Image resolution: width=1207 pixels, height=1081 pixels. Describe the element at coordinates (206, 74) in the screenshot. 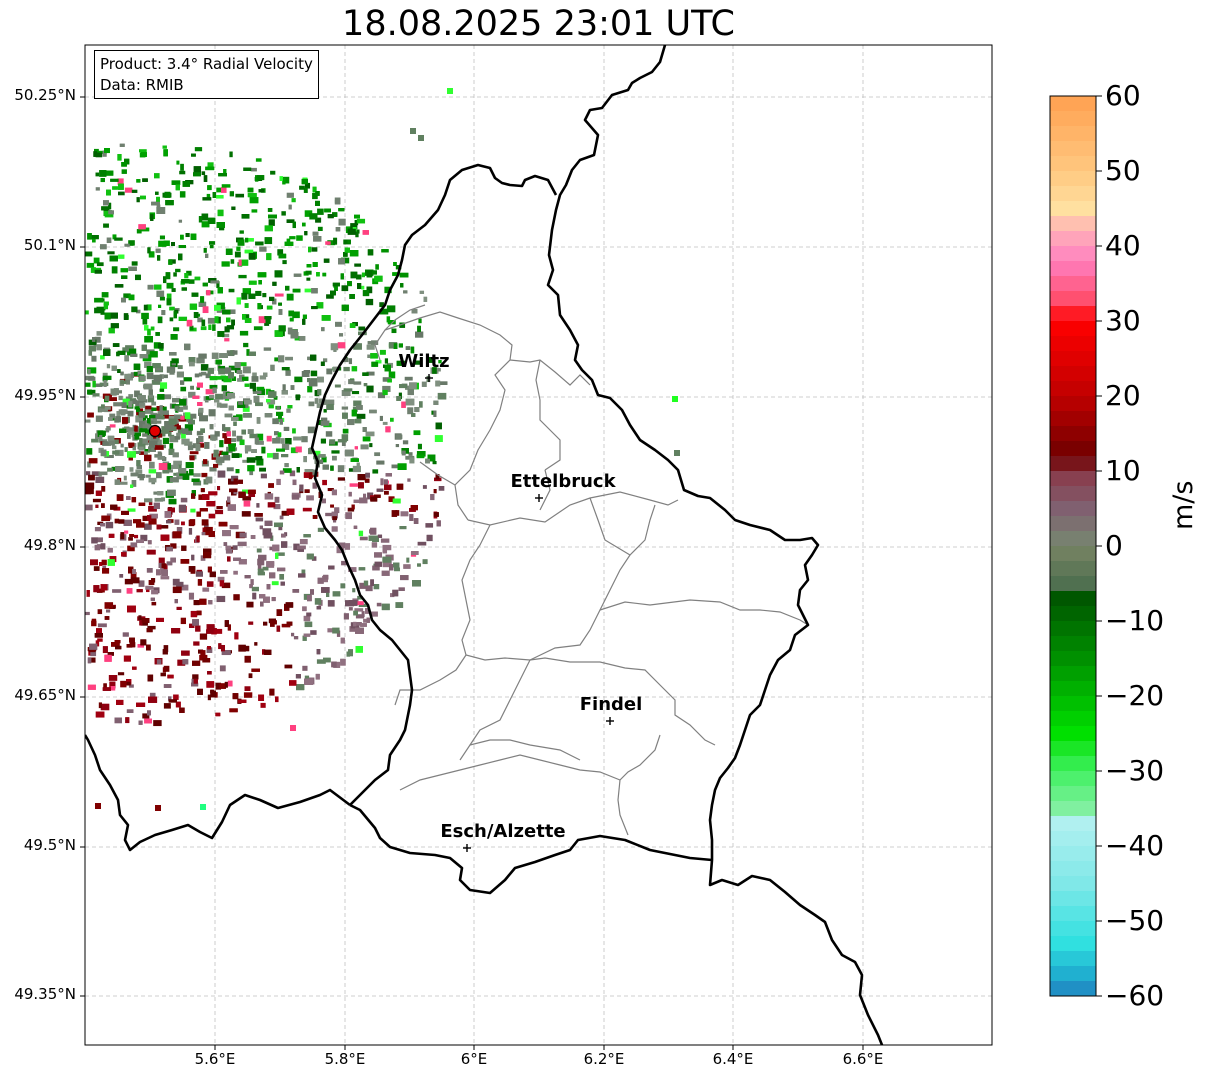

I see `product-info-box: Product: 3.4° Radial Velocity Data: RMIB` at that location.